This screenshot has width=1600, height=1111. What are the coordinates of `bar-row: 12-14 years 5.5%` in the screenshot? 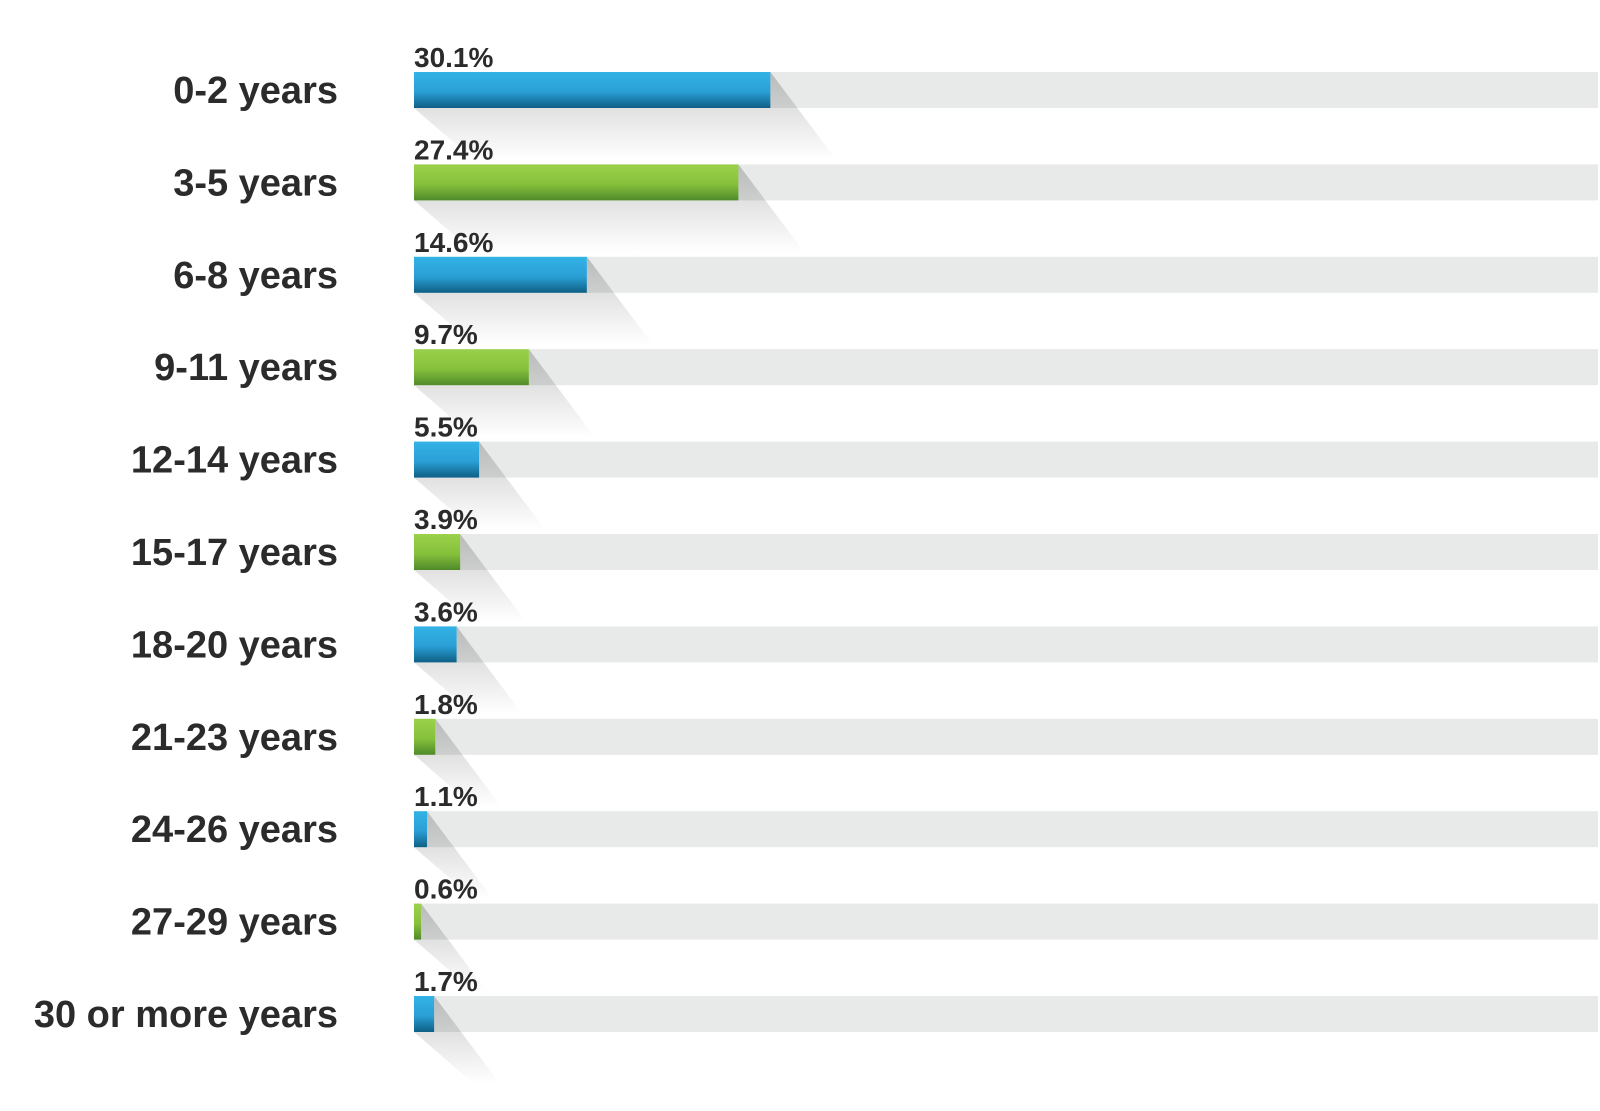 It's located at (864, 471).